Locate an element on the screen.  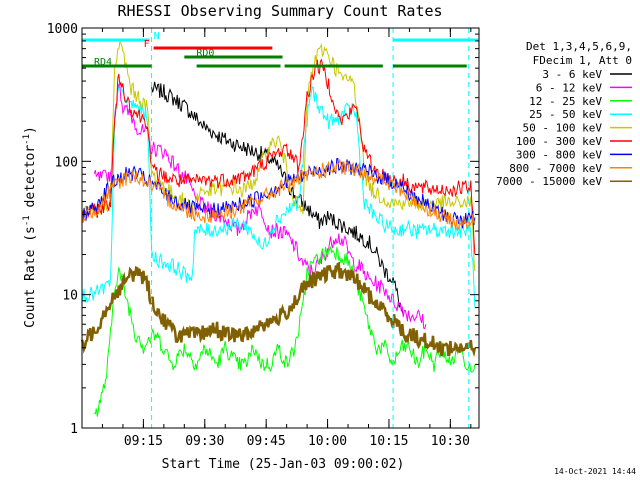
y-axis-label-main: Count Rate (s is located at coordinates (30, 277).